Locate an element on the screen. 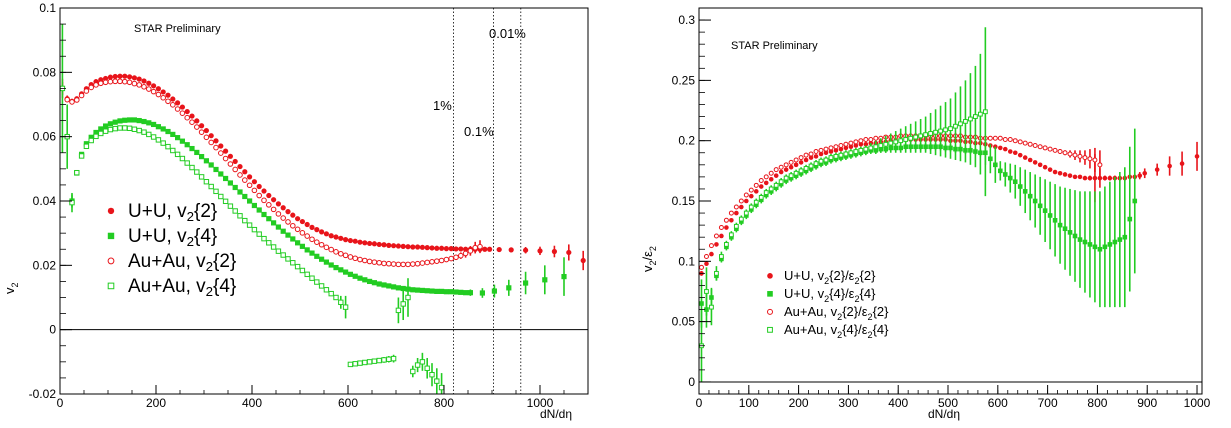  x-tick-label: 0 is located at coordinates (60, 403).